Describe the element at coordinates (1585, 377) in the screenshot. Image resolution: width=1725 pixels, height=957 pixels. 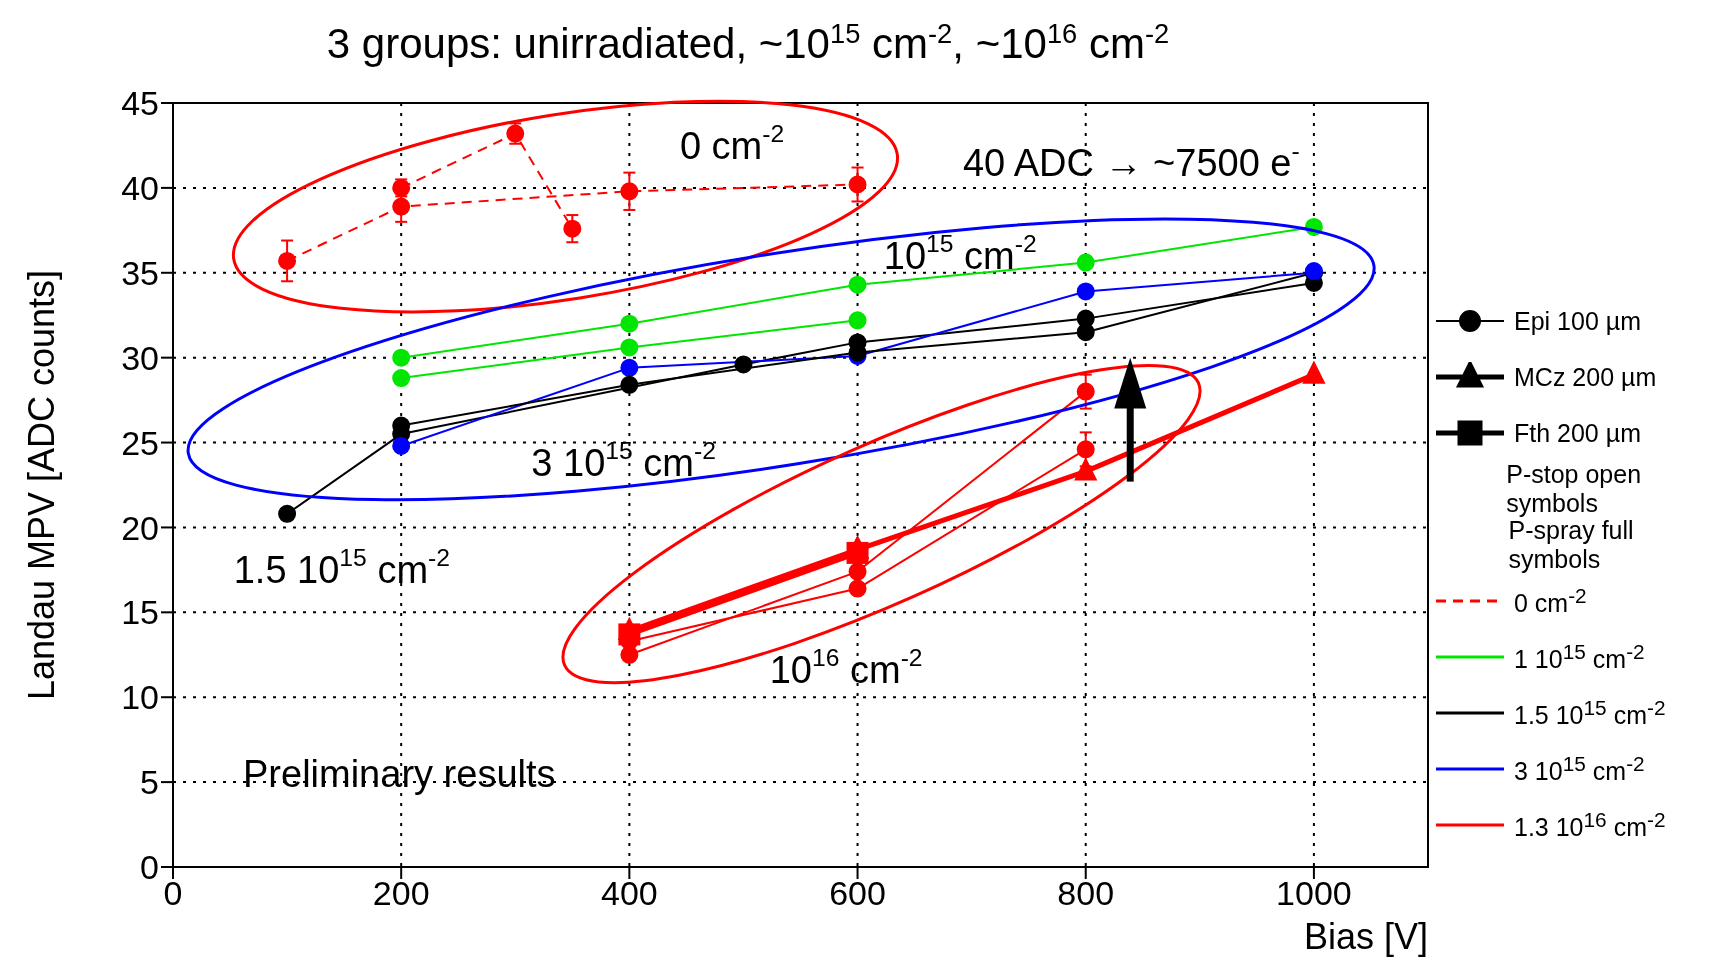
I see `text: MCz 200 µm` at that location.